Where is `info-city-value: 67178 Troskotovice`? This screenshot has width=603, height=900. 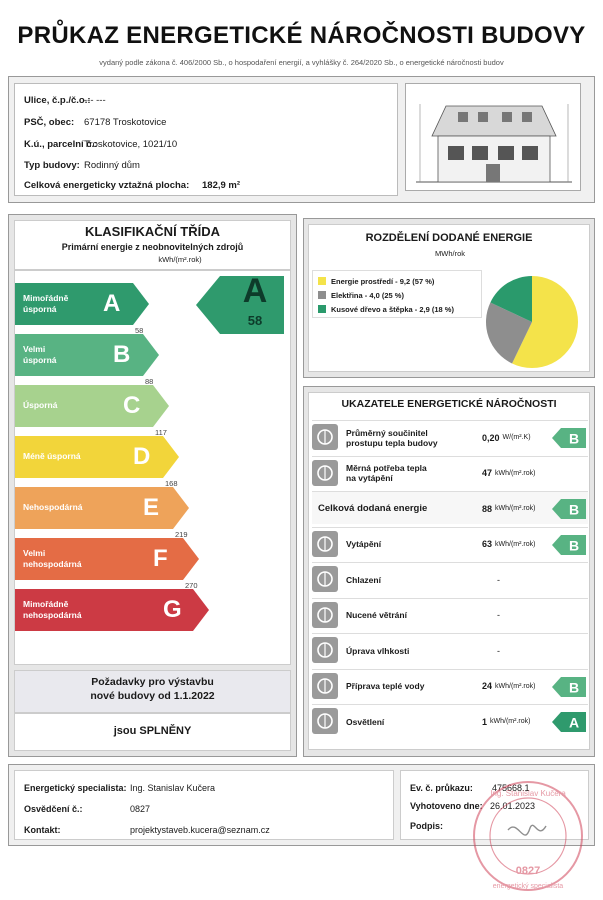 info-city-value: 67178 Troskotovice is located at coordinates (125, 122).